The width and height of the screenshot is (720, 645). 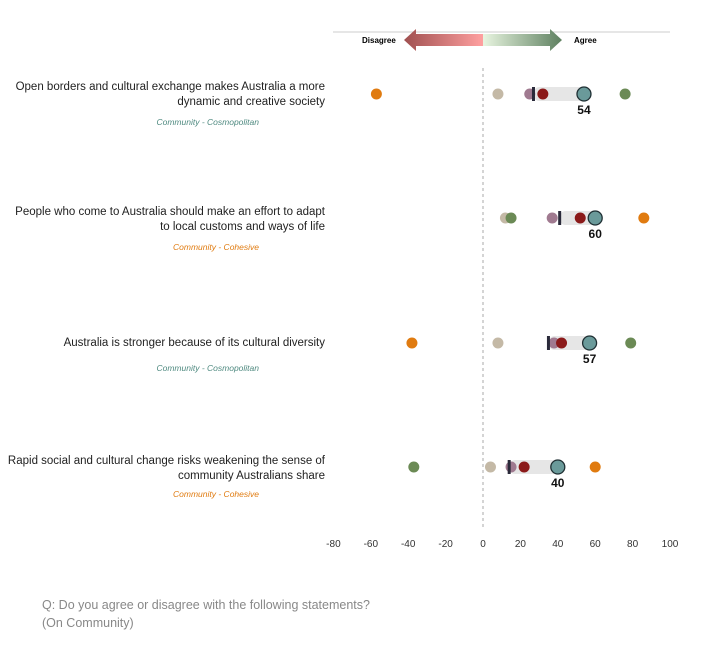 What do you see at coordinates (522, 40) in the screenshot?
I see `agree-arrow` at bounding box center [522, 40].